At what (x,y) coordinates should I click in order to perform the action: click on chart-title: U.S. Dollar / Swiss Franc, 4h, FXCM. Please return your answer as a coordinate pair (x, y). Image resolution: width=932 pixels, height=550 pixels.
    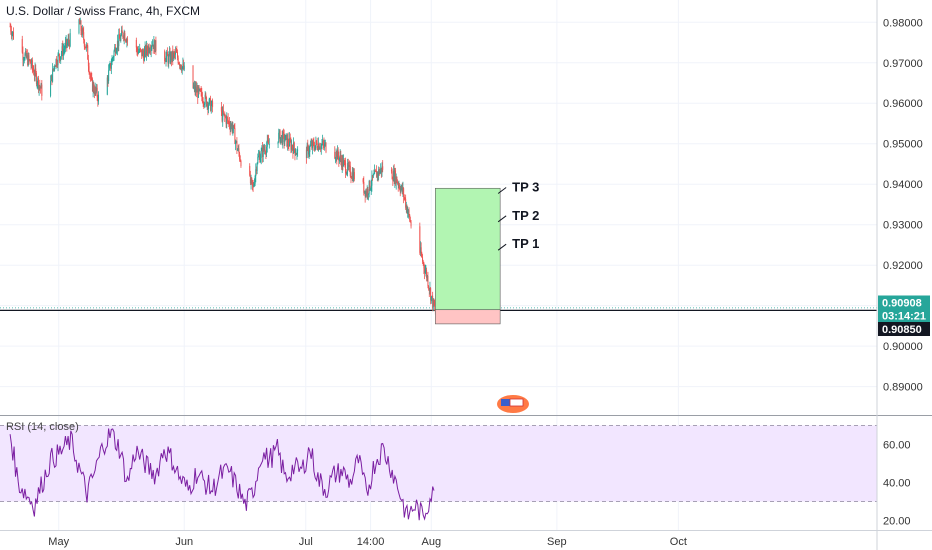
    Looking at the image, I should click on (103, 11).